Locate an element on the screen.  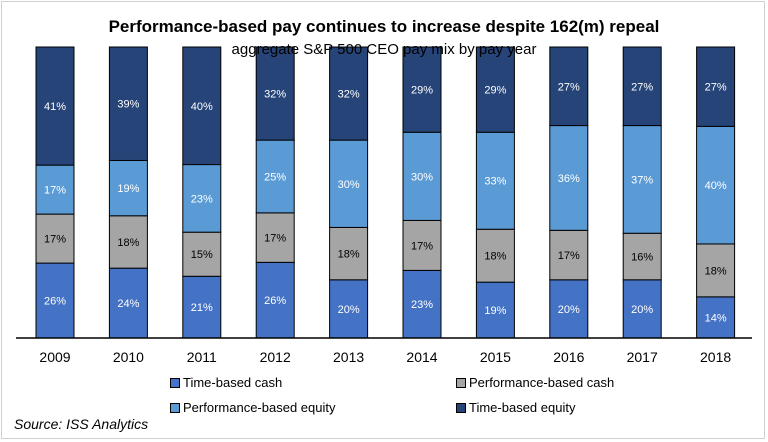
legend-item-performance-based-cash: Performance-based cash is located at coordinates (535, 382).